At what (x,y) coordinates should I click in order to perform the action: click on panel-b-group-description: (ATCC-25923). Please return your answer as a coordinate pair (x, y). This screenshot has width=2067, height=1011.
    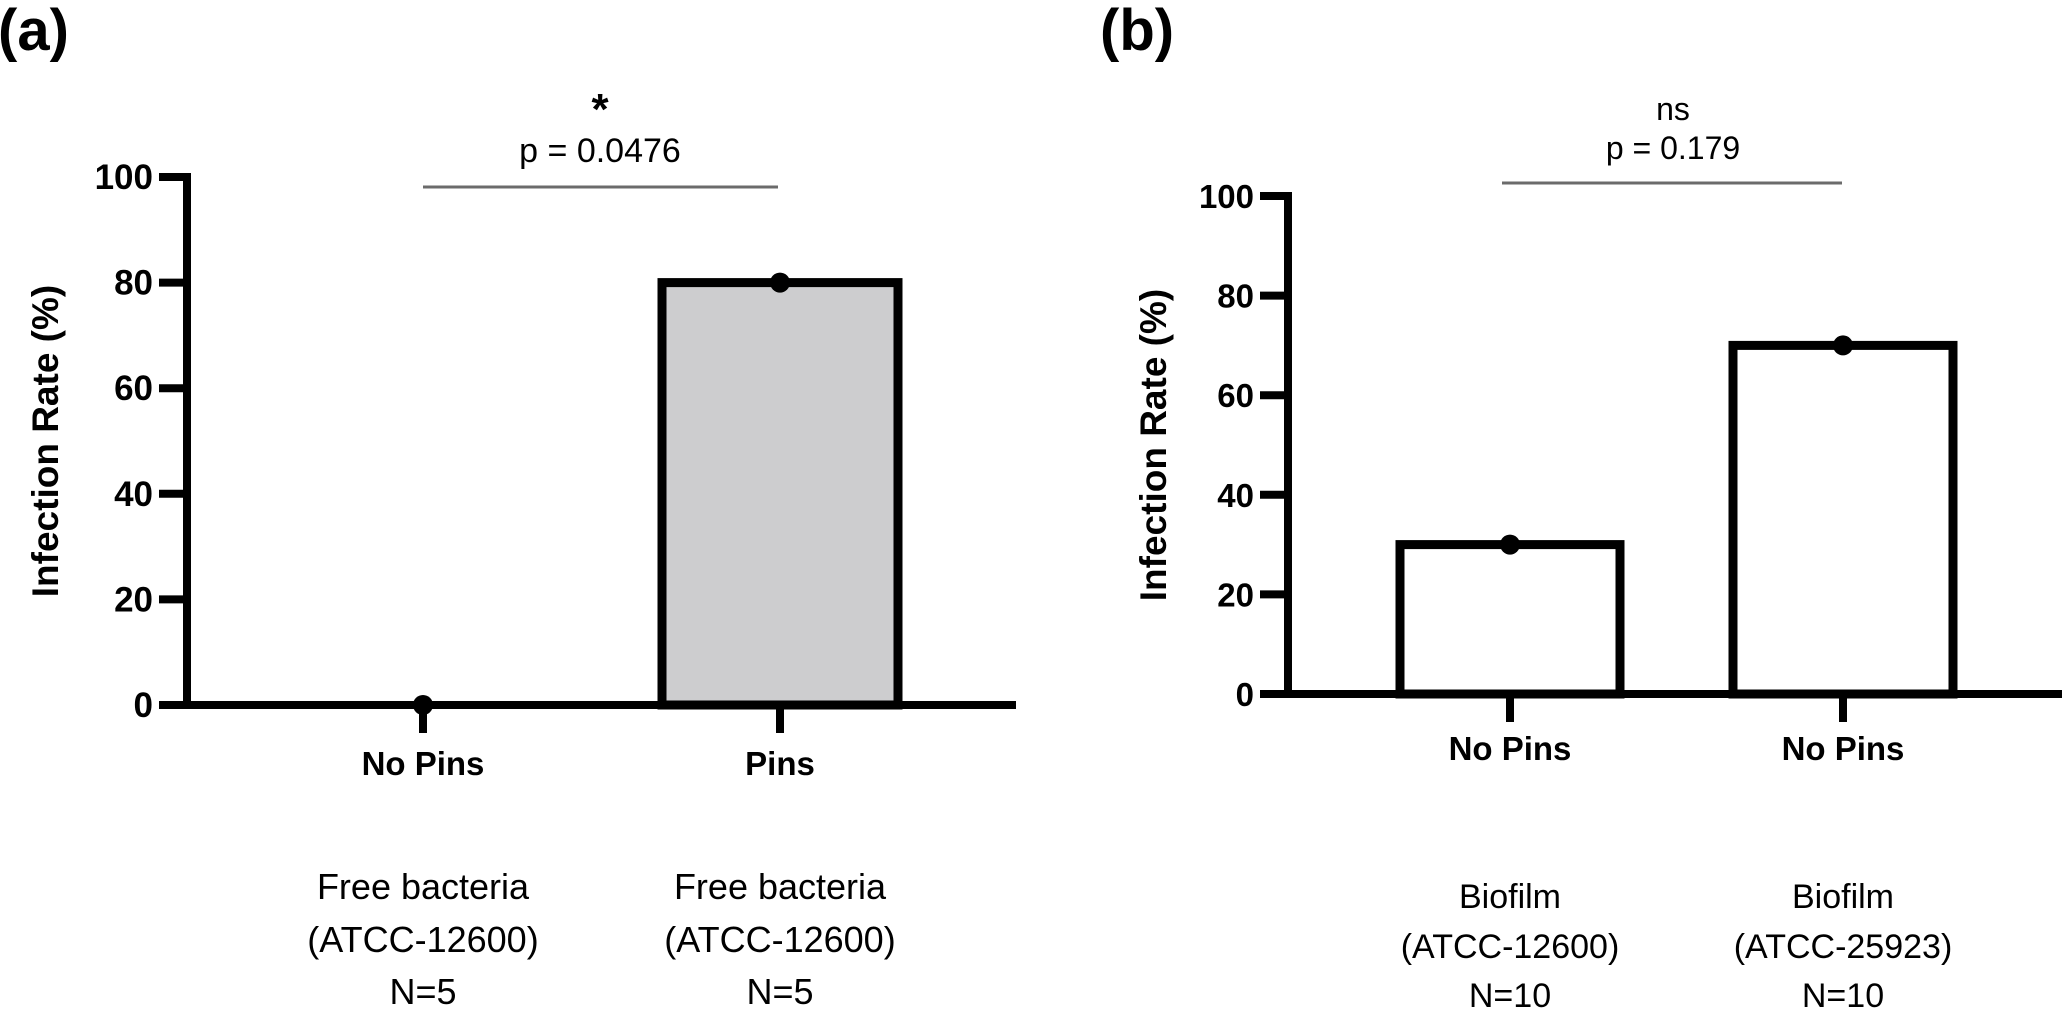
    Looking at the image, I should click on (1843, 947).